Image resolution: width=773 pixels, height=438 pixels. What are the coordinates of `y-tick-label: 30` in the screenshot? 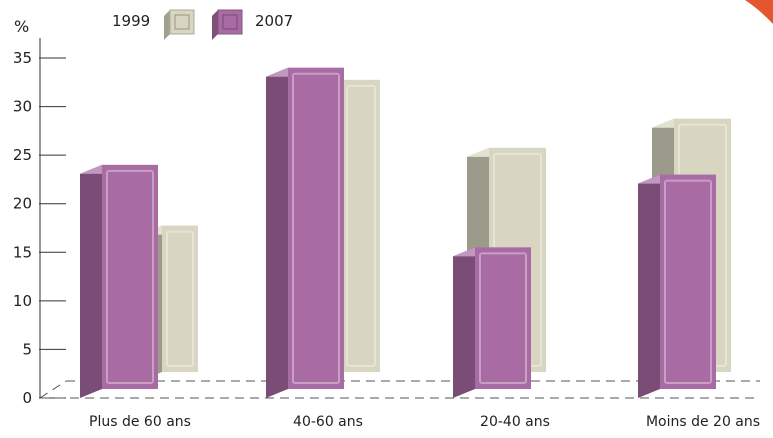 It's located at (22, 107).